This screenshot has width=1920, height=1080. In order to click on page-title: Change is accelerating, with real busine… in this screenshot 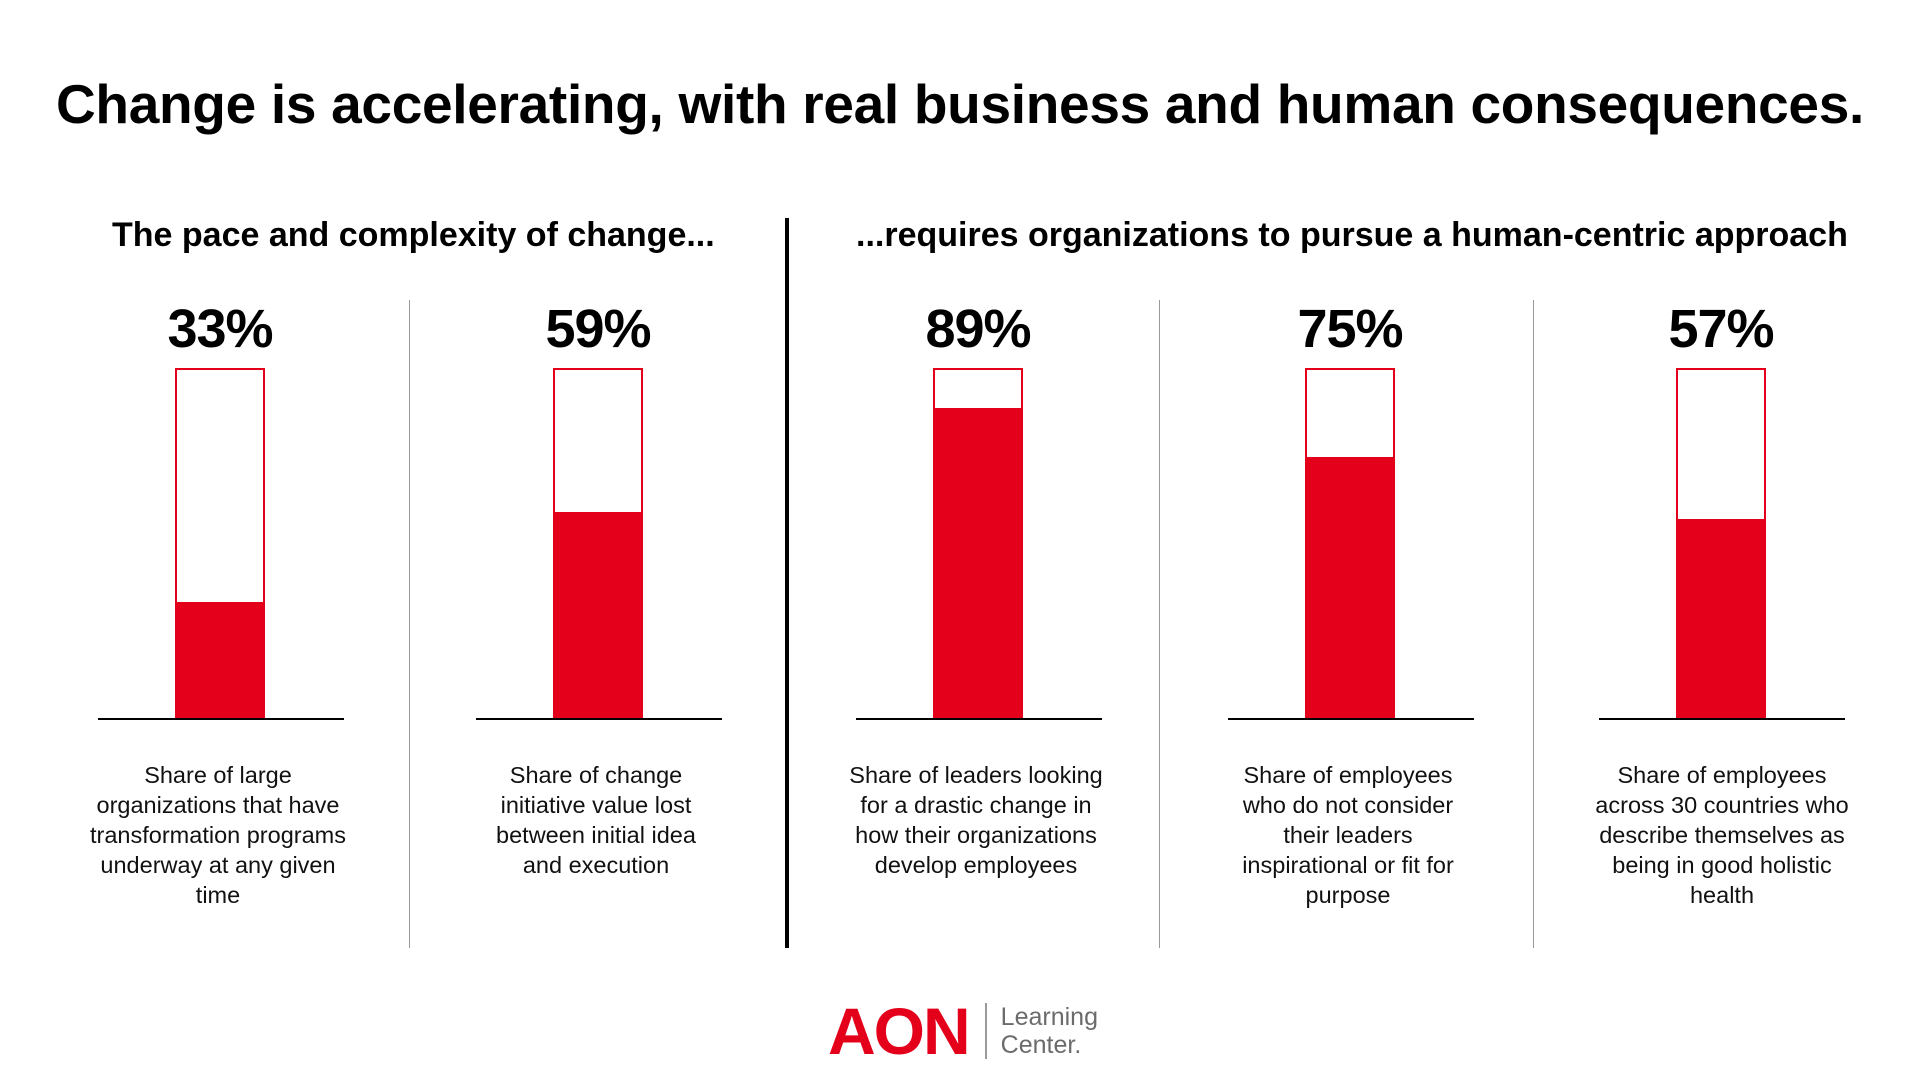, I will do `click(960, 104)`.